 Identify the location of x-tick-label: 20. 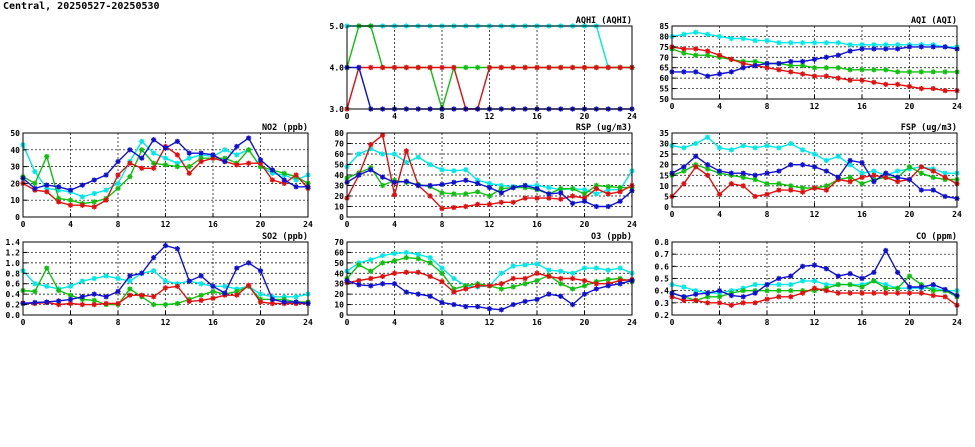
(585, 322).